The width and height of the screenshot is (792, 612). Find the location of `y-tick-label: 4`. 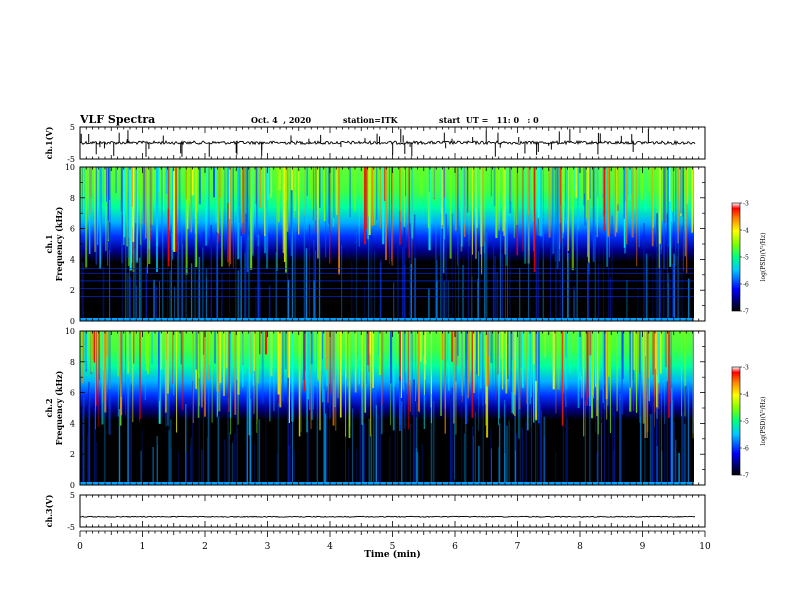

y-tick-label: 4 is located at coordinates (72, 259).